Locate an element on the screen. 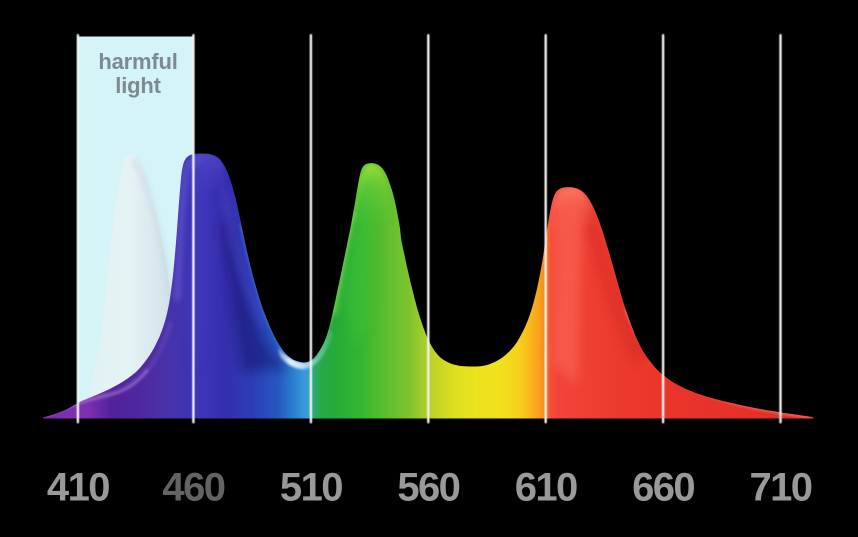  svg-text: 560 is located at coordinates (428, 488).